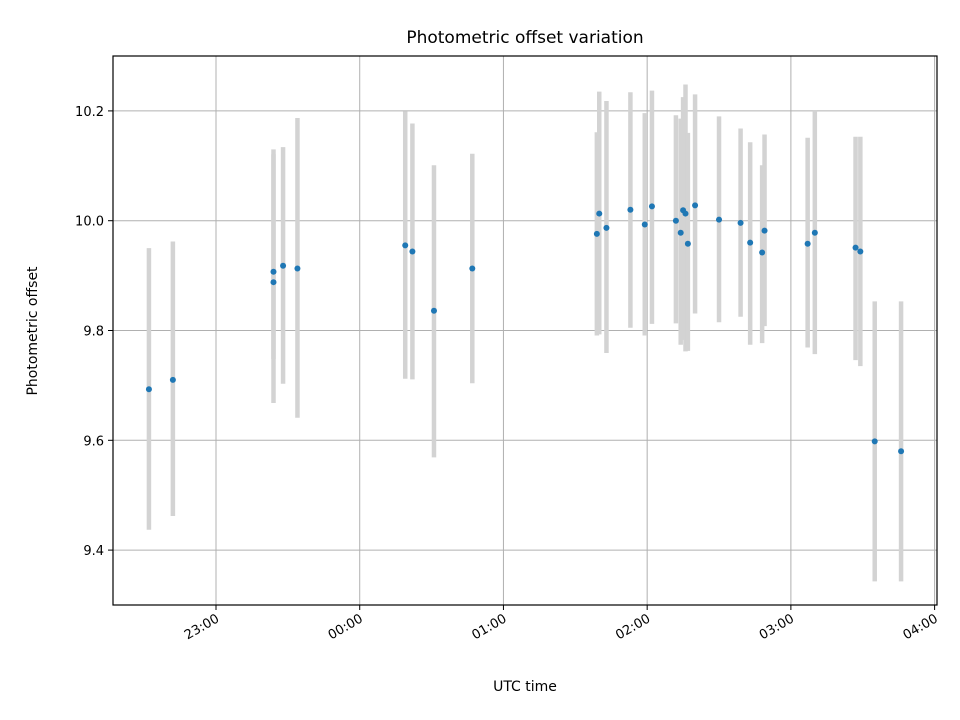 The width and height of the screenshot is (960, 720). What do you see at coordinates (524, 38) in the screenshot?
I see `chart-title: Photometric offset variation` at bounding box center [524, 38].